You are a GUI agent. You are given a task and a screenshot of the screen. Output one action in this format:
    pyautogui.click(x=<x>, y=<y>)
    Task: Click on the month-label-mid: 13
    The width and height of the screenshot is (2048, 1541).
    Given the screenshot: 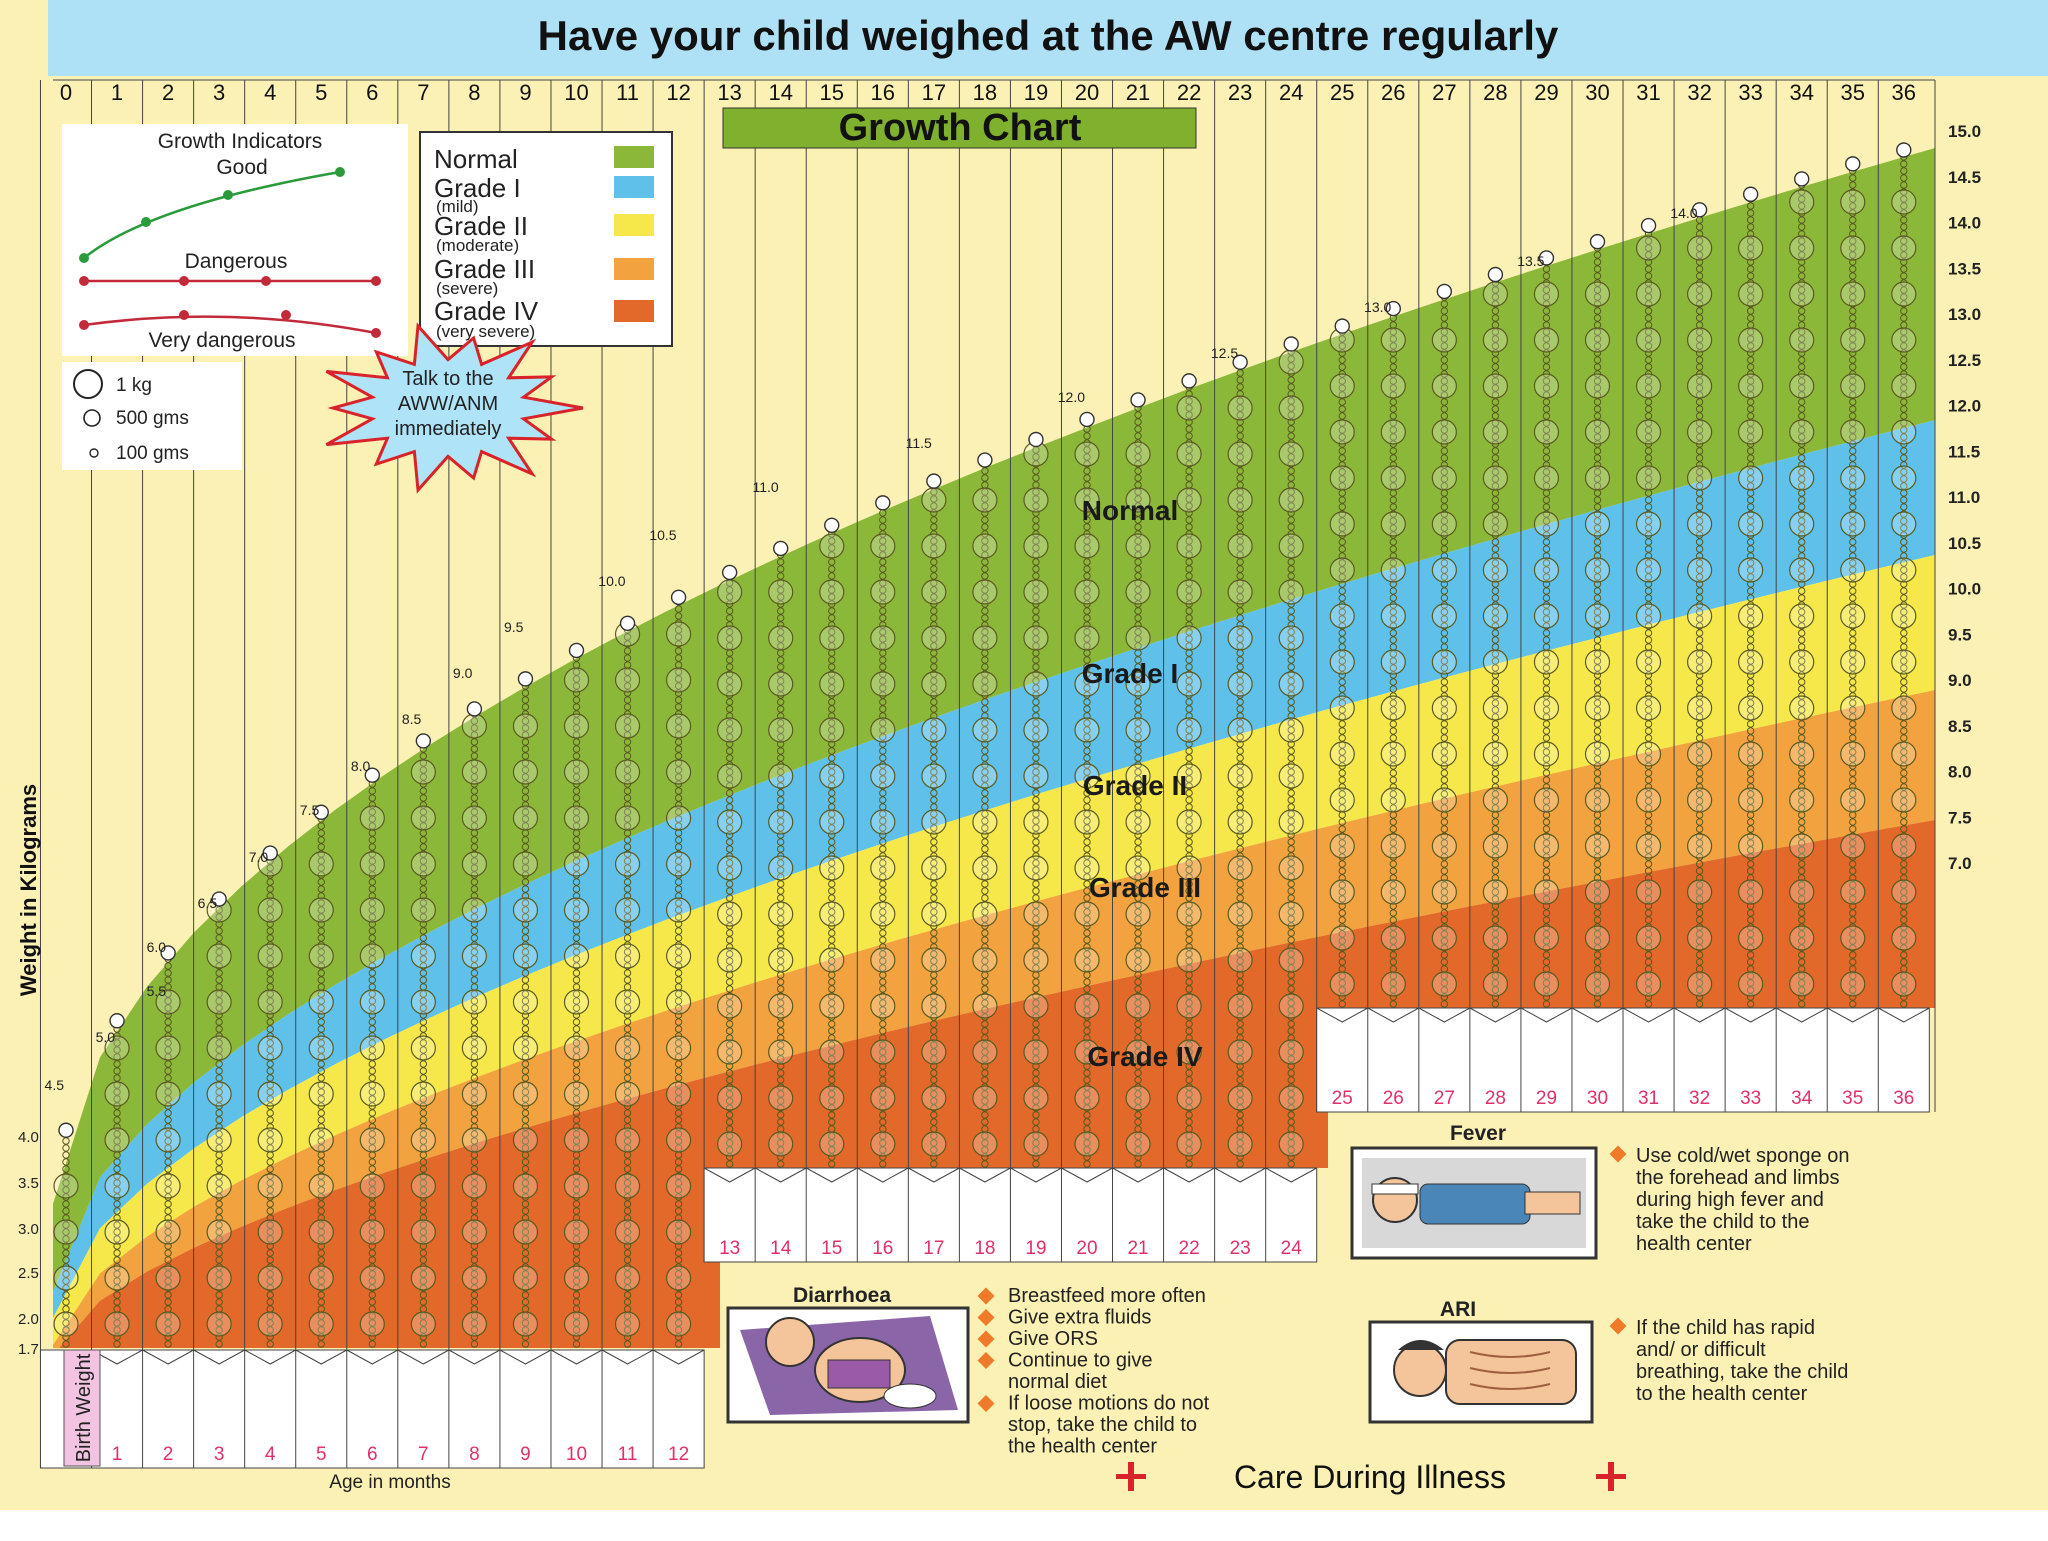 What is the action you would take?
    pyautogui.click(x=729, y=1248)
    